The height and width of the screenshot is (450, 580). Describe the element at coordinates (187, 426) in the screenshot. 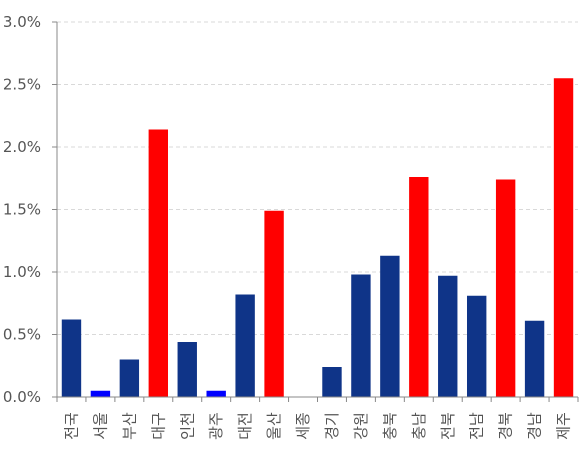

I see `x-tick-label: 인천` at that location.